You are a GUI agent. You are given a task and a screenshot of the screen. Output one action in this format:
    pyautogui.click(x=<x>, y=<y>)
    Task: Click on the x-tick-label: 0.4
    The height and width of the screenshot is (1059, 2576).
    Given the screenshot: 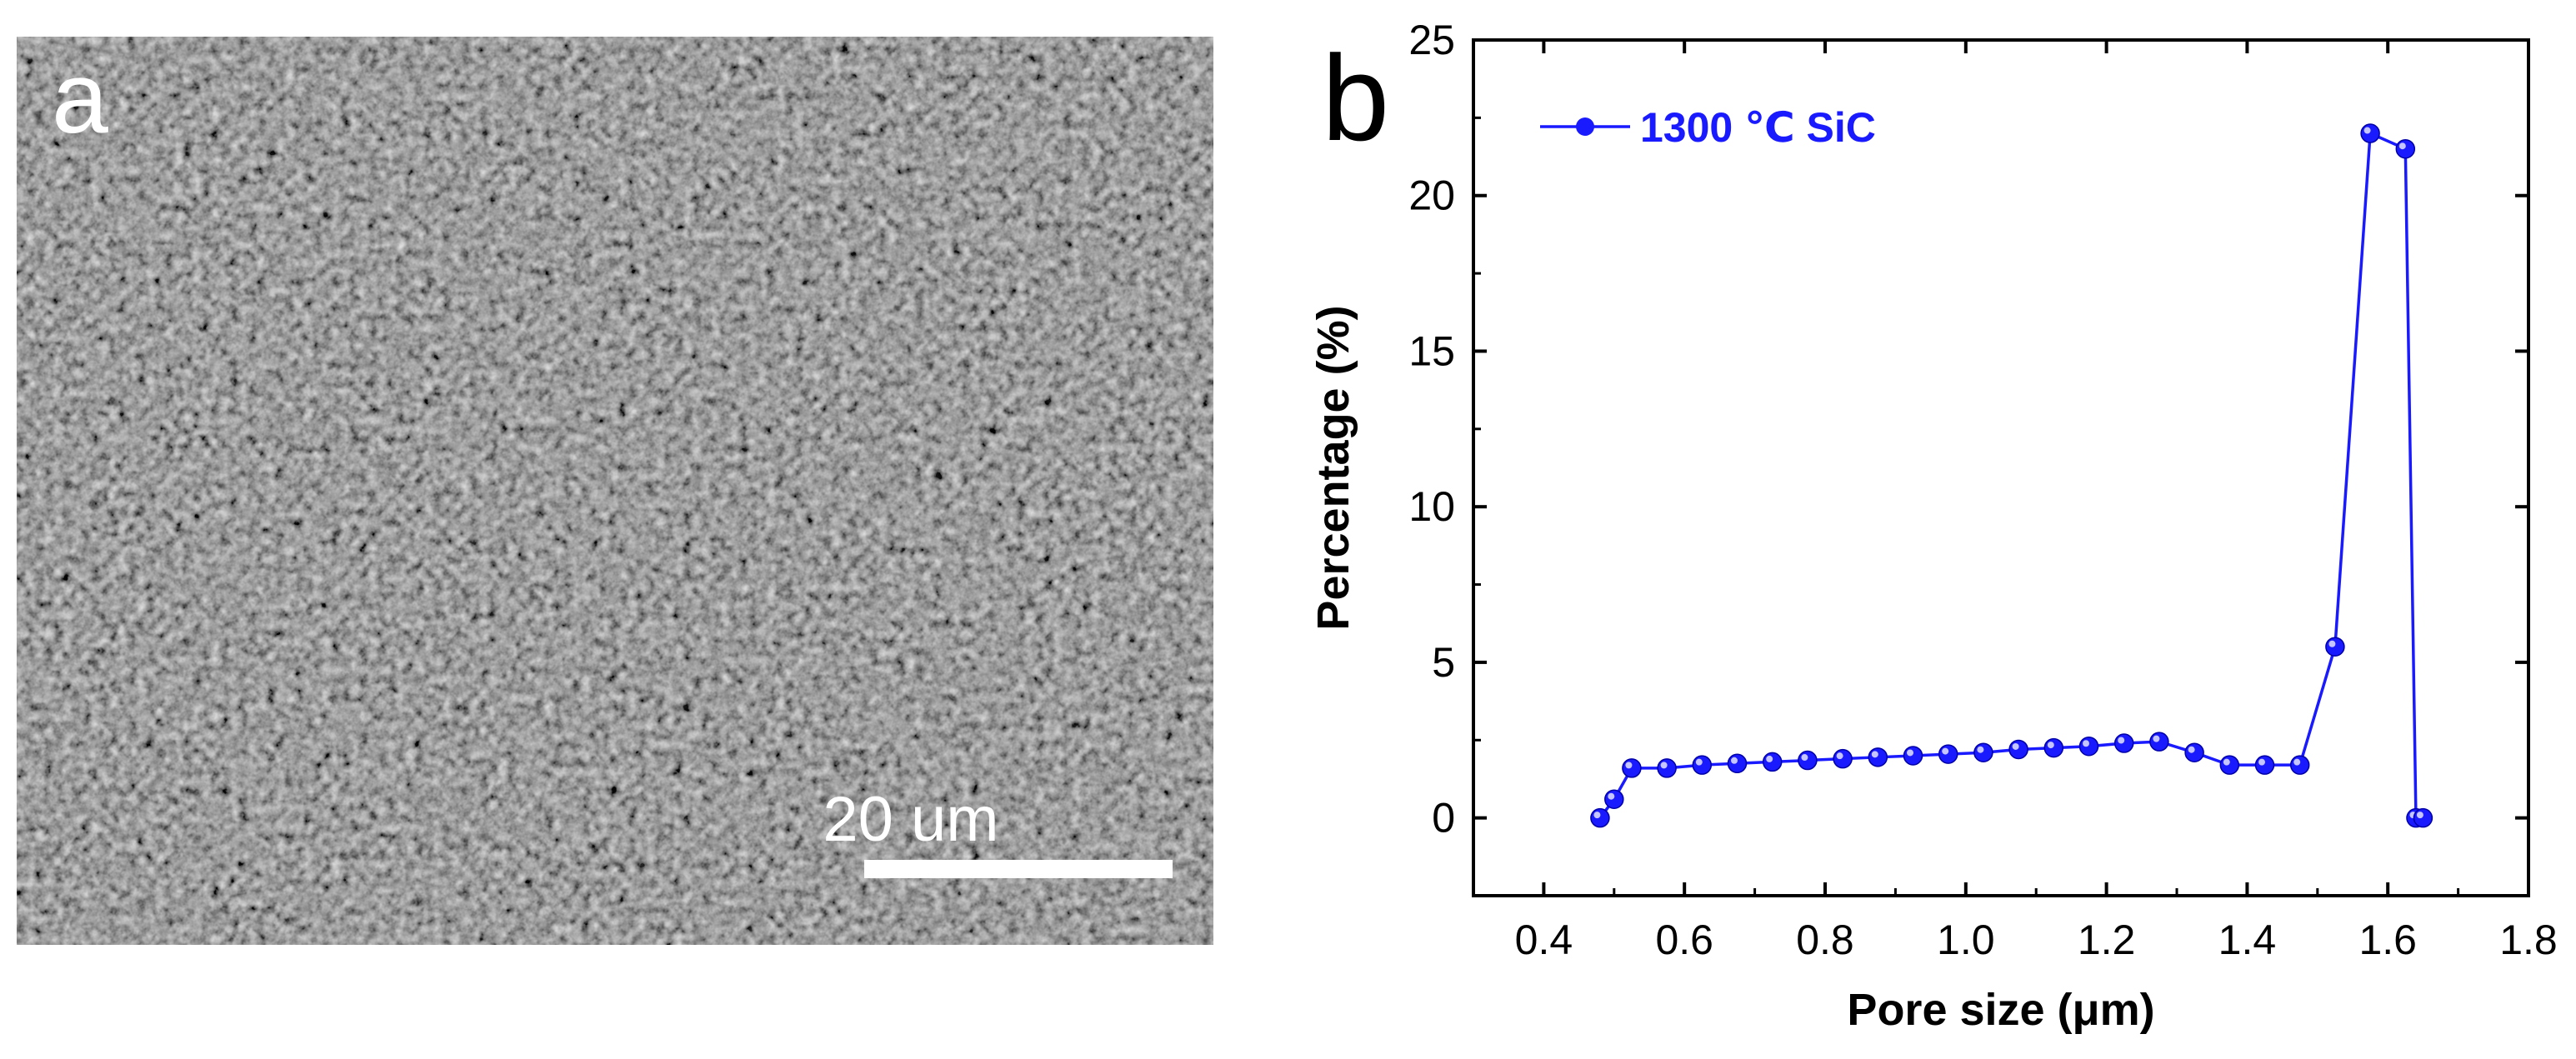 What is the action you would take?
    pyautogui.click(x=1544, y=940)
    